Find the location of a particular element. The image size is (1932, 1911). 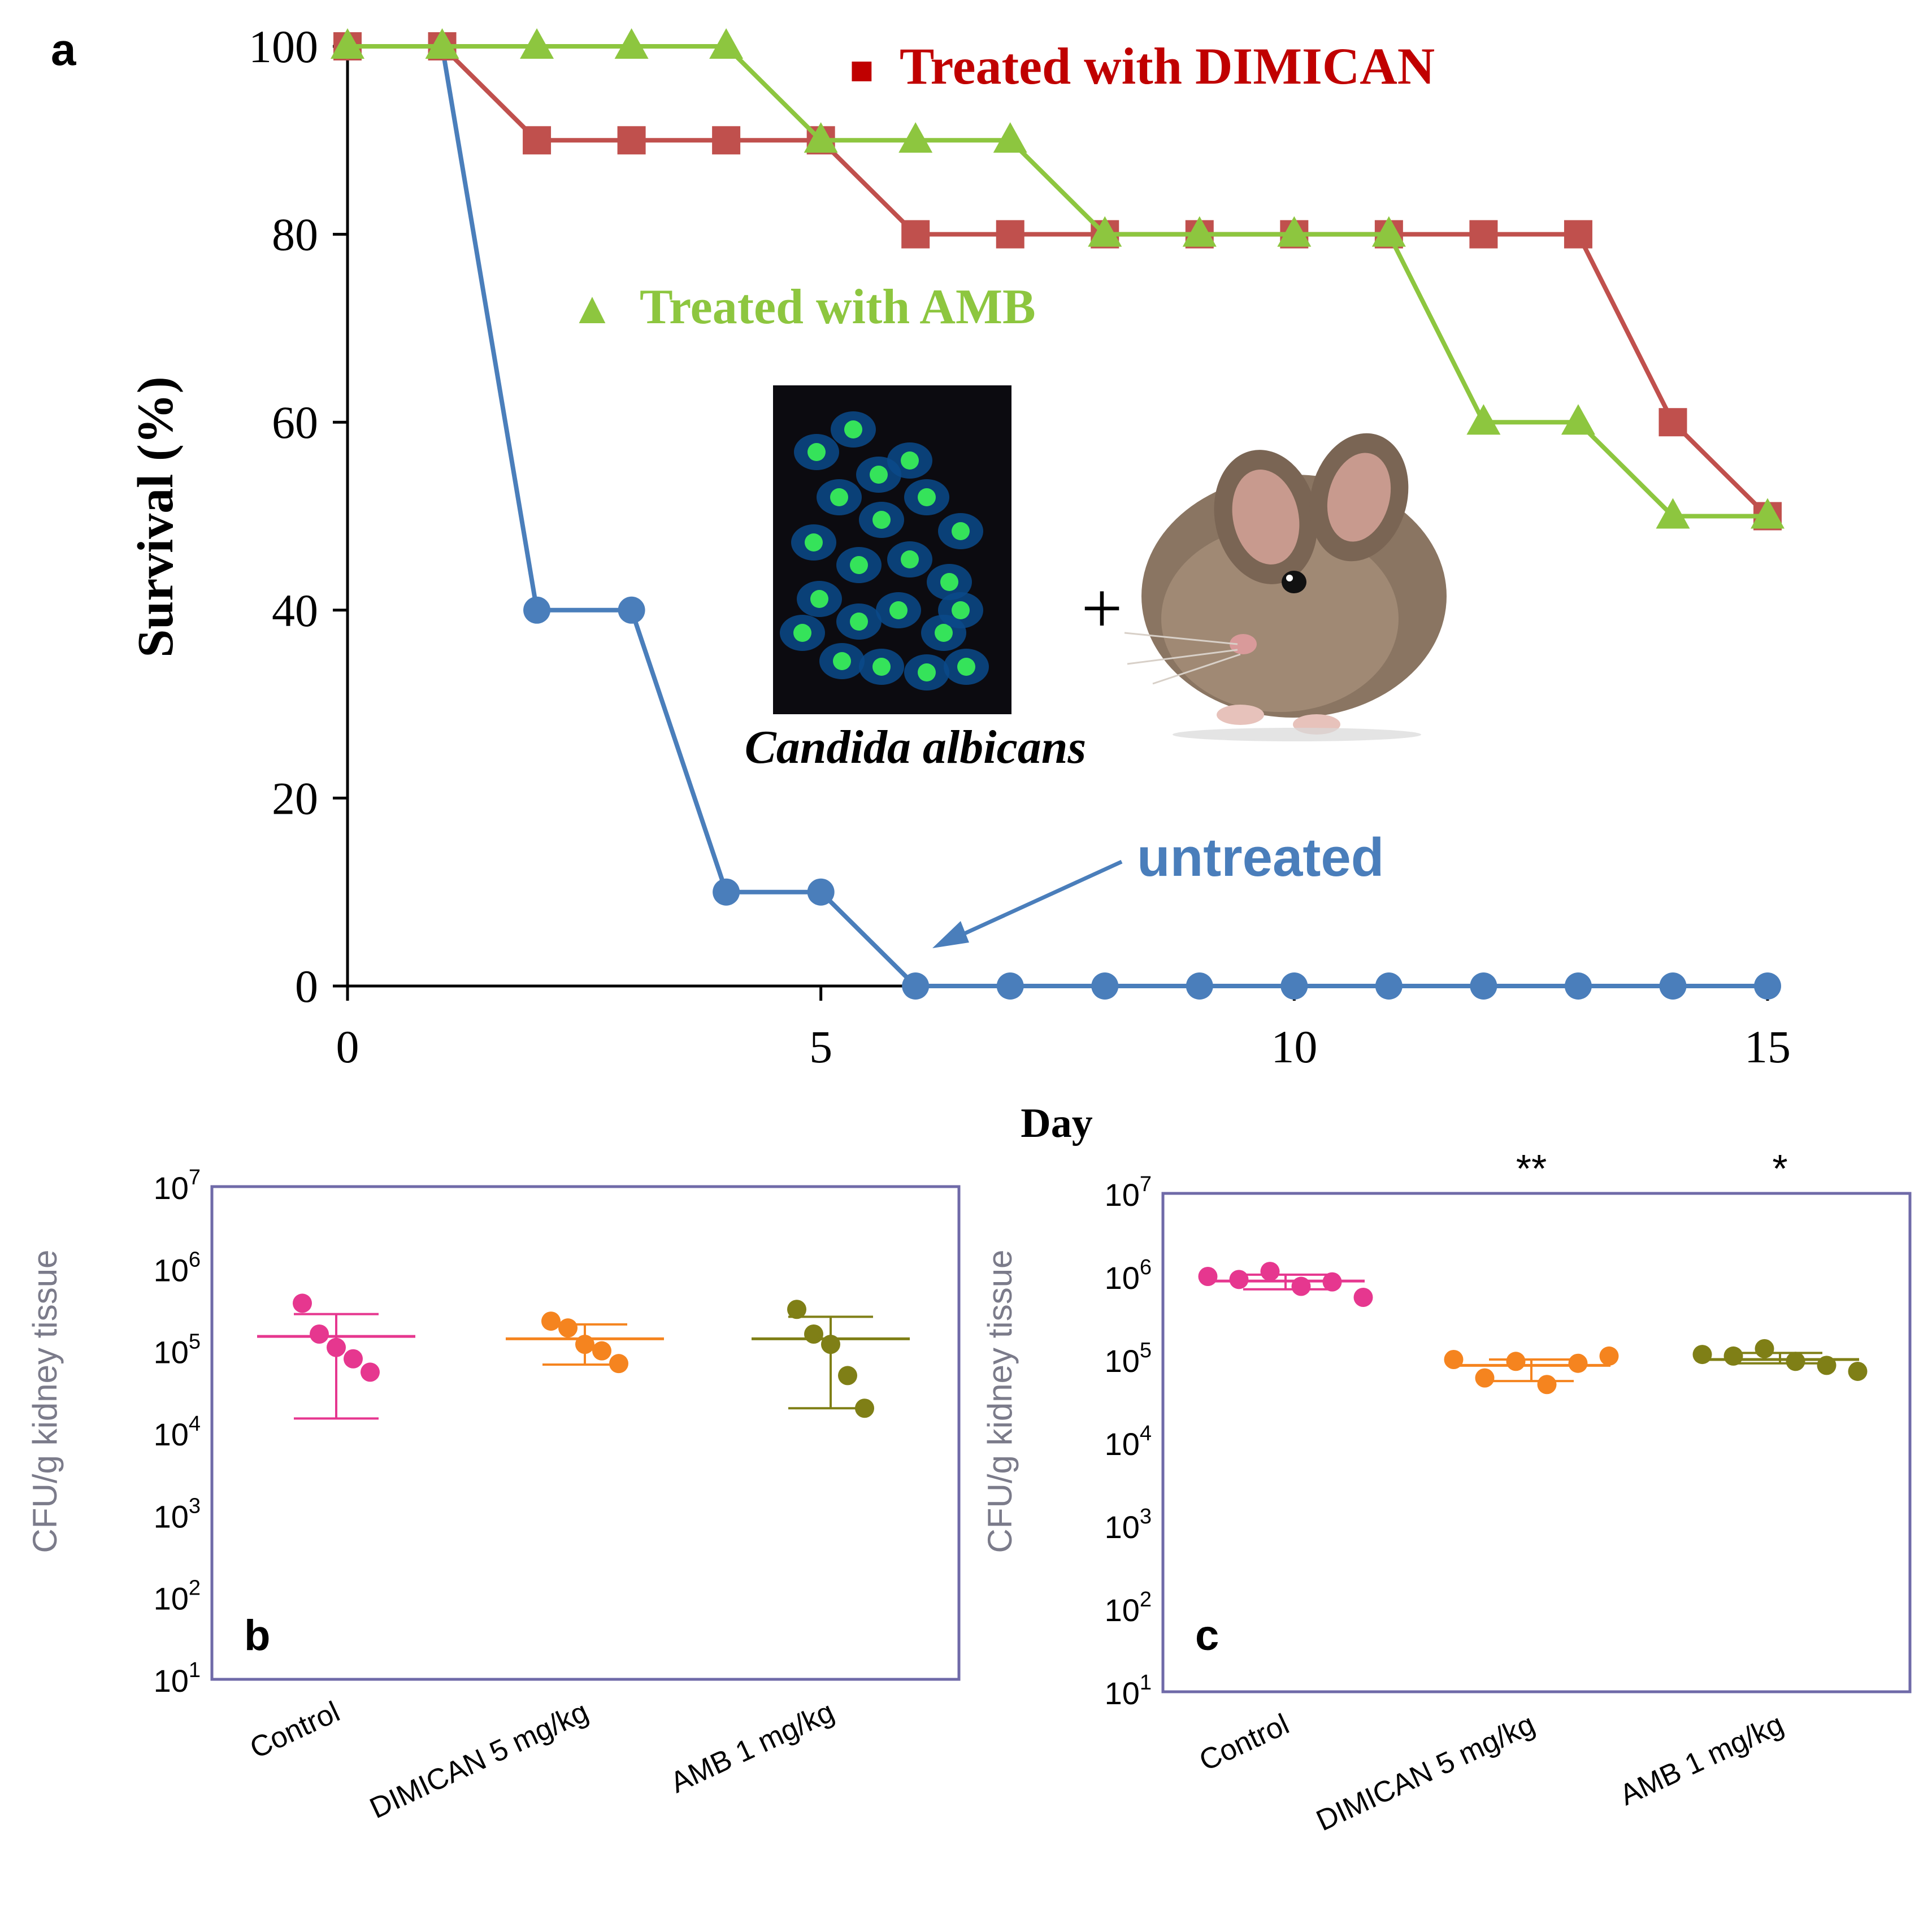

legend-dimican: ■ Treated with DIMICAN is located at coordinates (1142, 66).